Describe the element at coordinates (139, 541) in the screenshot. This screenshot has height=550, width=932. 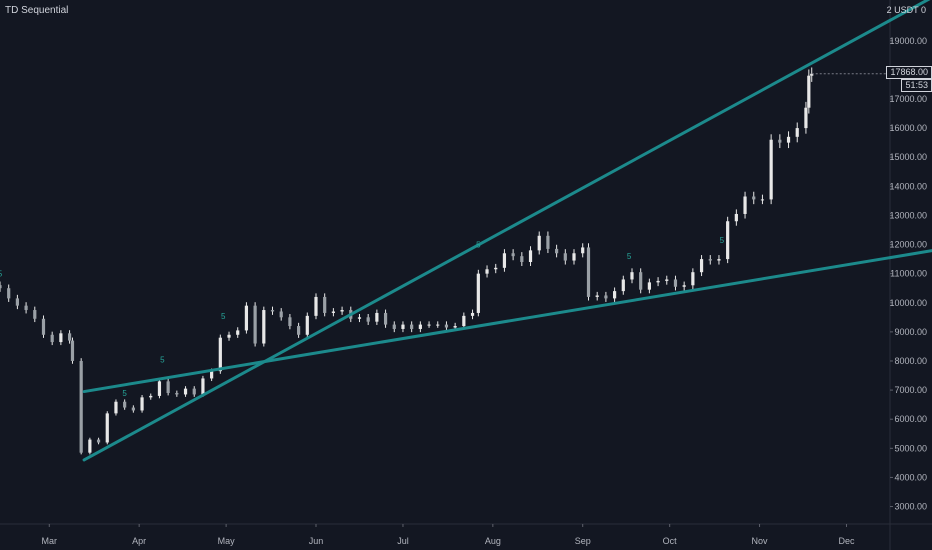
I see `x-tick-label: Apr` at that location.